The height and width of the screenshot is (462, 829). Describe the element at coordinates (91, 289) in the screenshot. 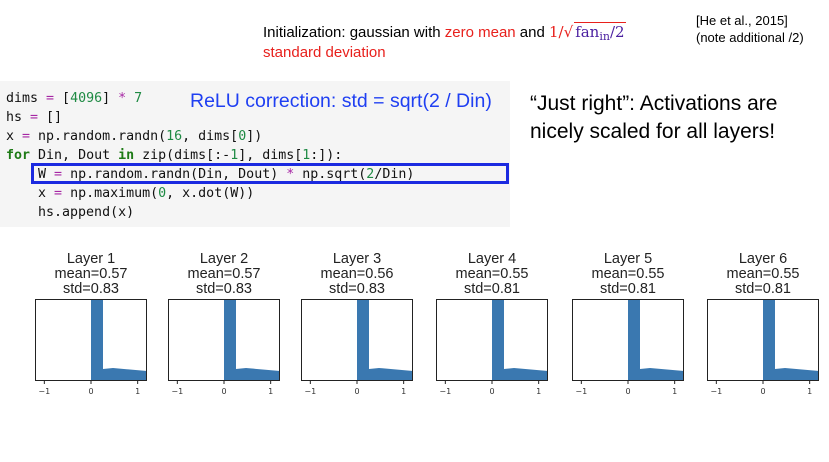

I see `layer-1-std: std=0.83` at that location.